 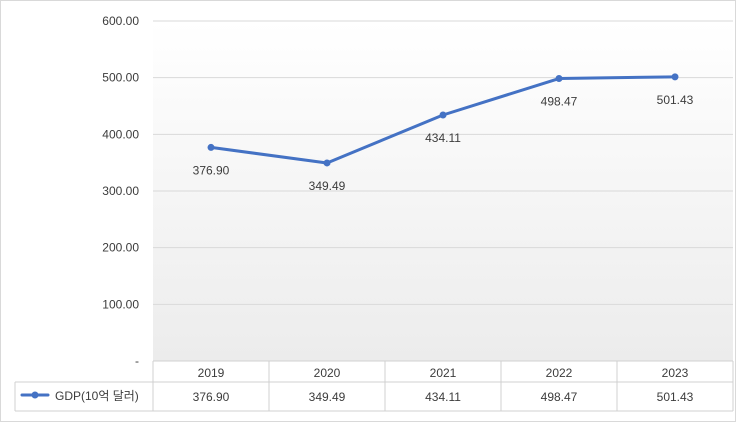 What do you see at coordinates (211, 170) in the screenshot?
I see `data-label: 376.90` at bounding box center [211, 170].